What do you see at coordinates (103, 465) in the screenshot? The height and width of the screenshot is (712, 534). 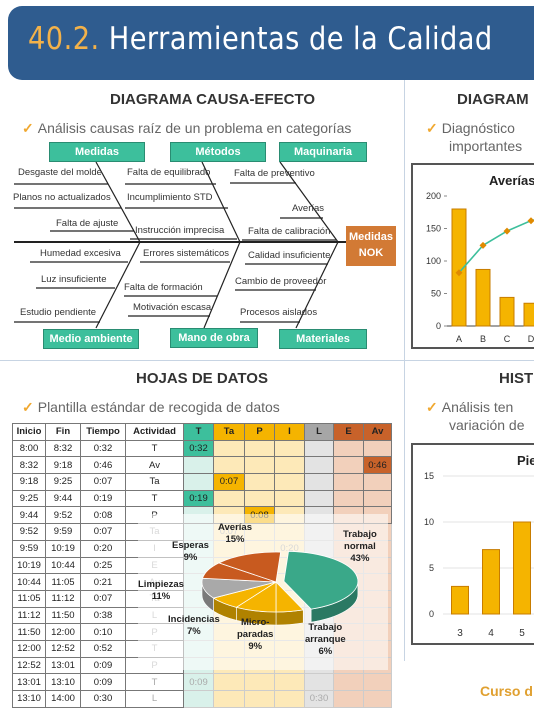 I see `table-cell: 0:46` at bounding box center [103, 465].